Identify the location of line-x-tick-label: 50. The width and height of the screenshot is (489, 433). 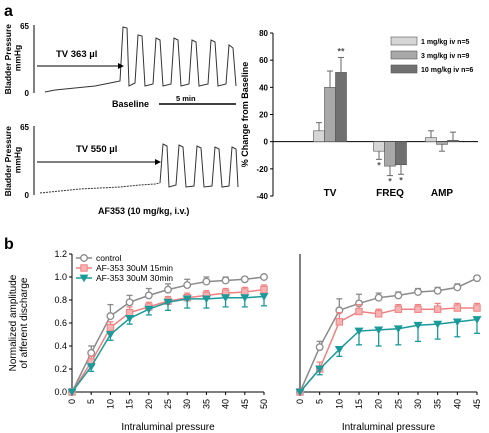
(264, 404).